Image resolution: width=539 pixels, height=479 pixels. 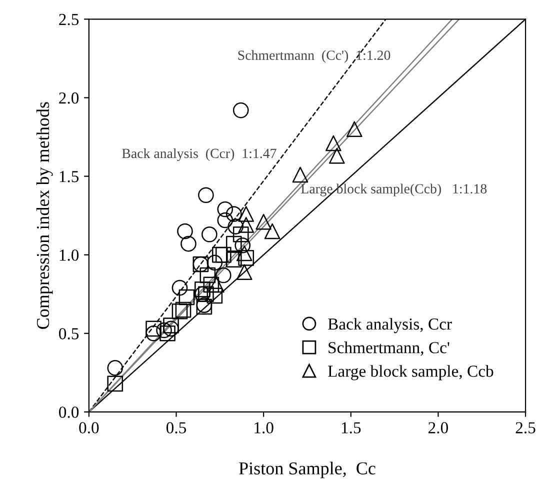 What do you see at coordinates (69, 20) in the screenshot?
I see `y-tick-label: 2.5` at bounding box center [69, 20].